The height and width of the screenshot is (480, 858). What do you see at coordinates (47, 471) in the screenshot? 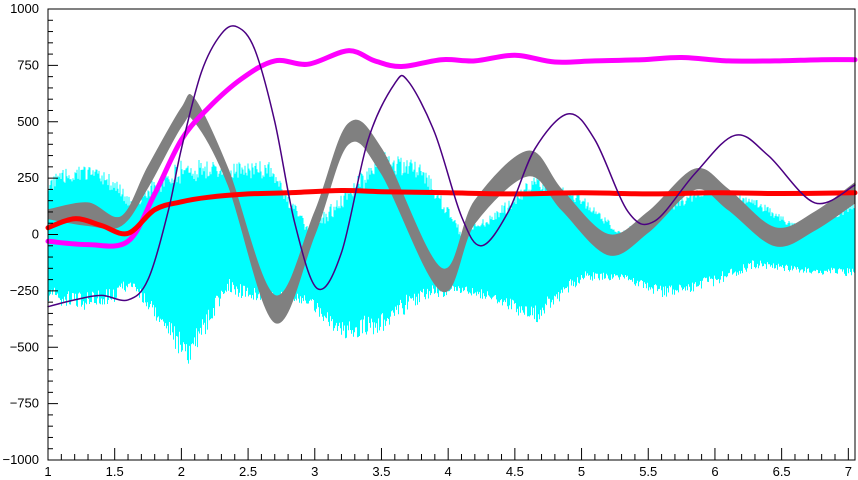
I see `x-tick-label: 1` at bounding box center [47, 471].